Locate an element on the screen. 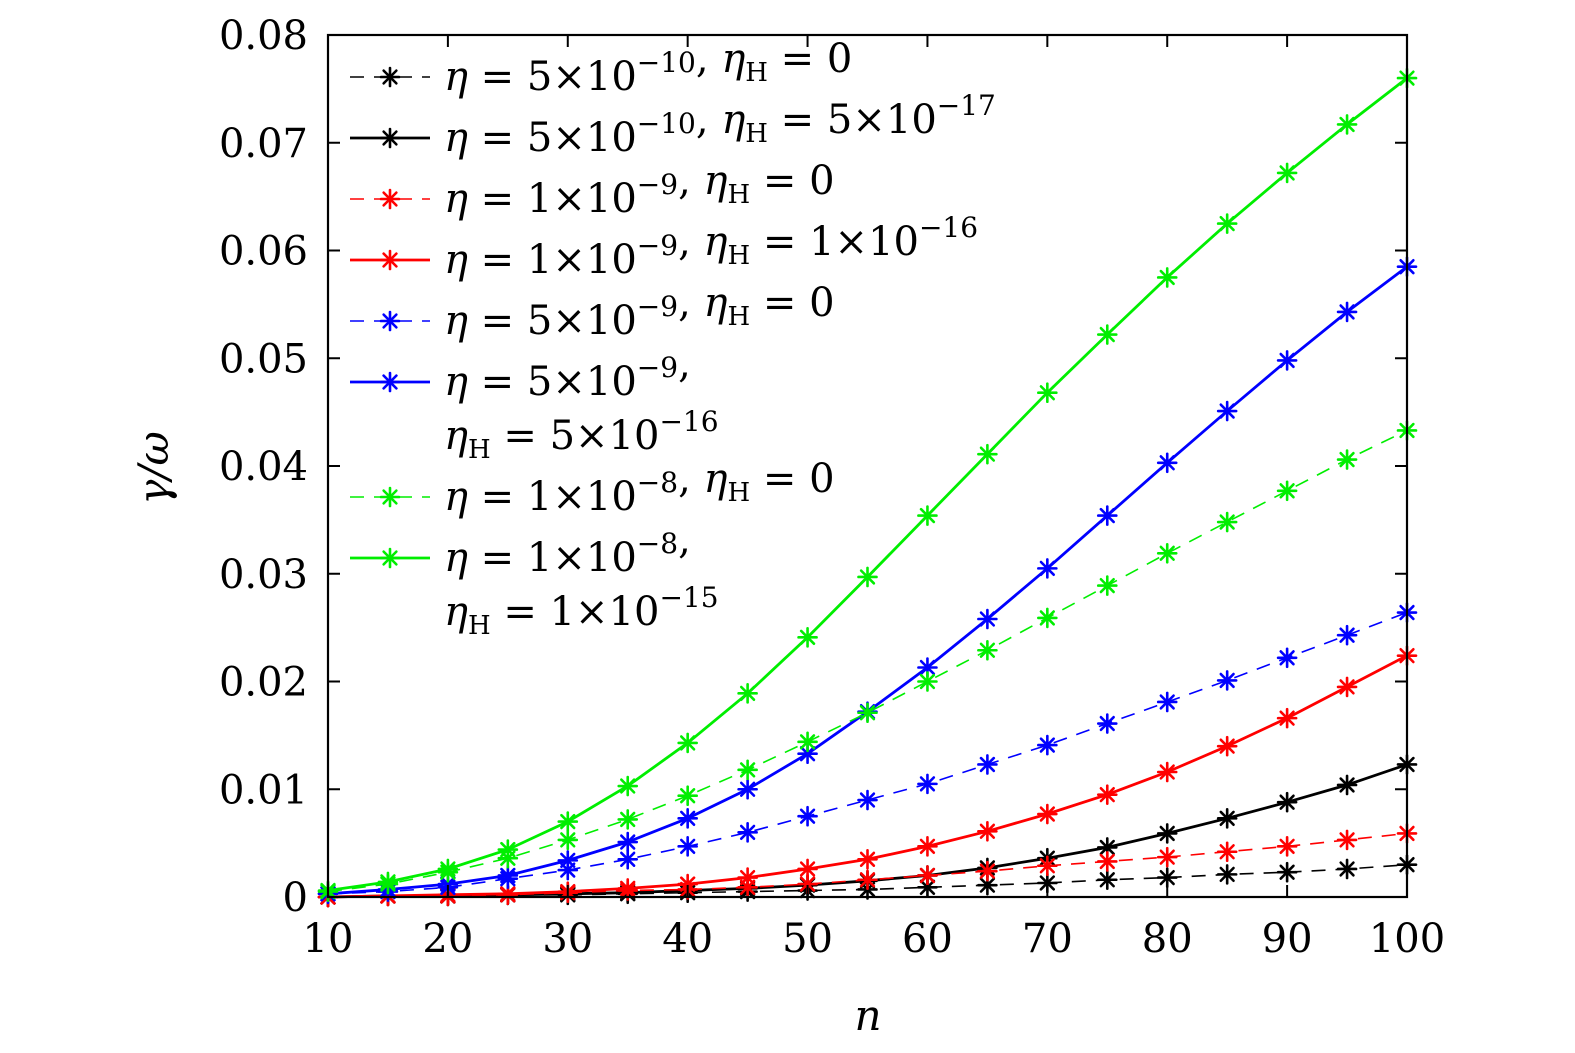  x-tick-label: 100 is located at coordinates (1407, 939).